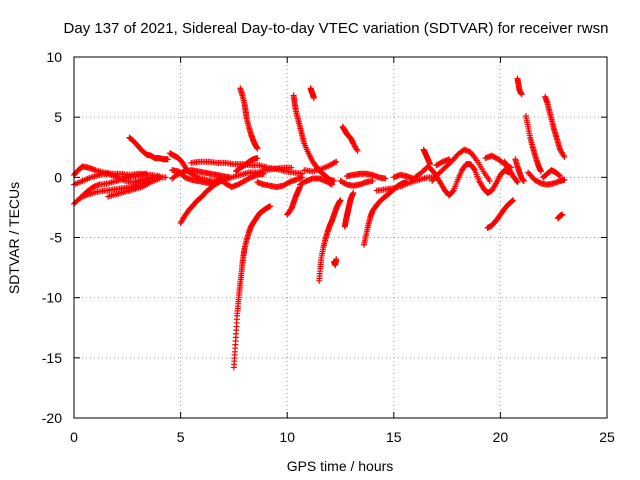  I want to click on y-tick-label: -10, so click(52, 298).